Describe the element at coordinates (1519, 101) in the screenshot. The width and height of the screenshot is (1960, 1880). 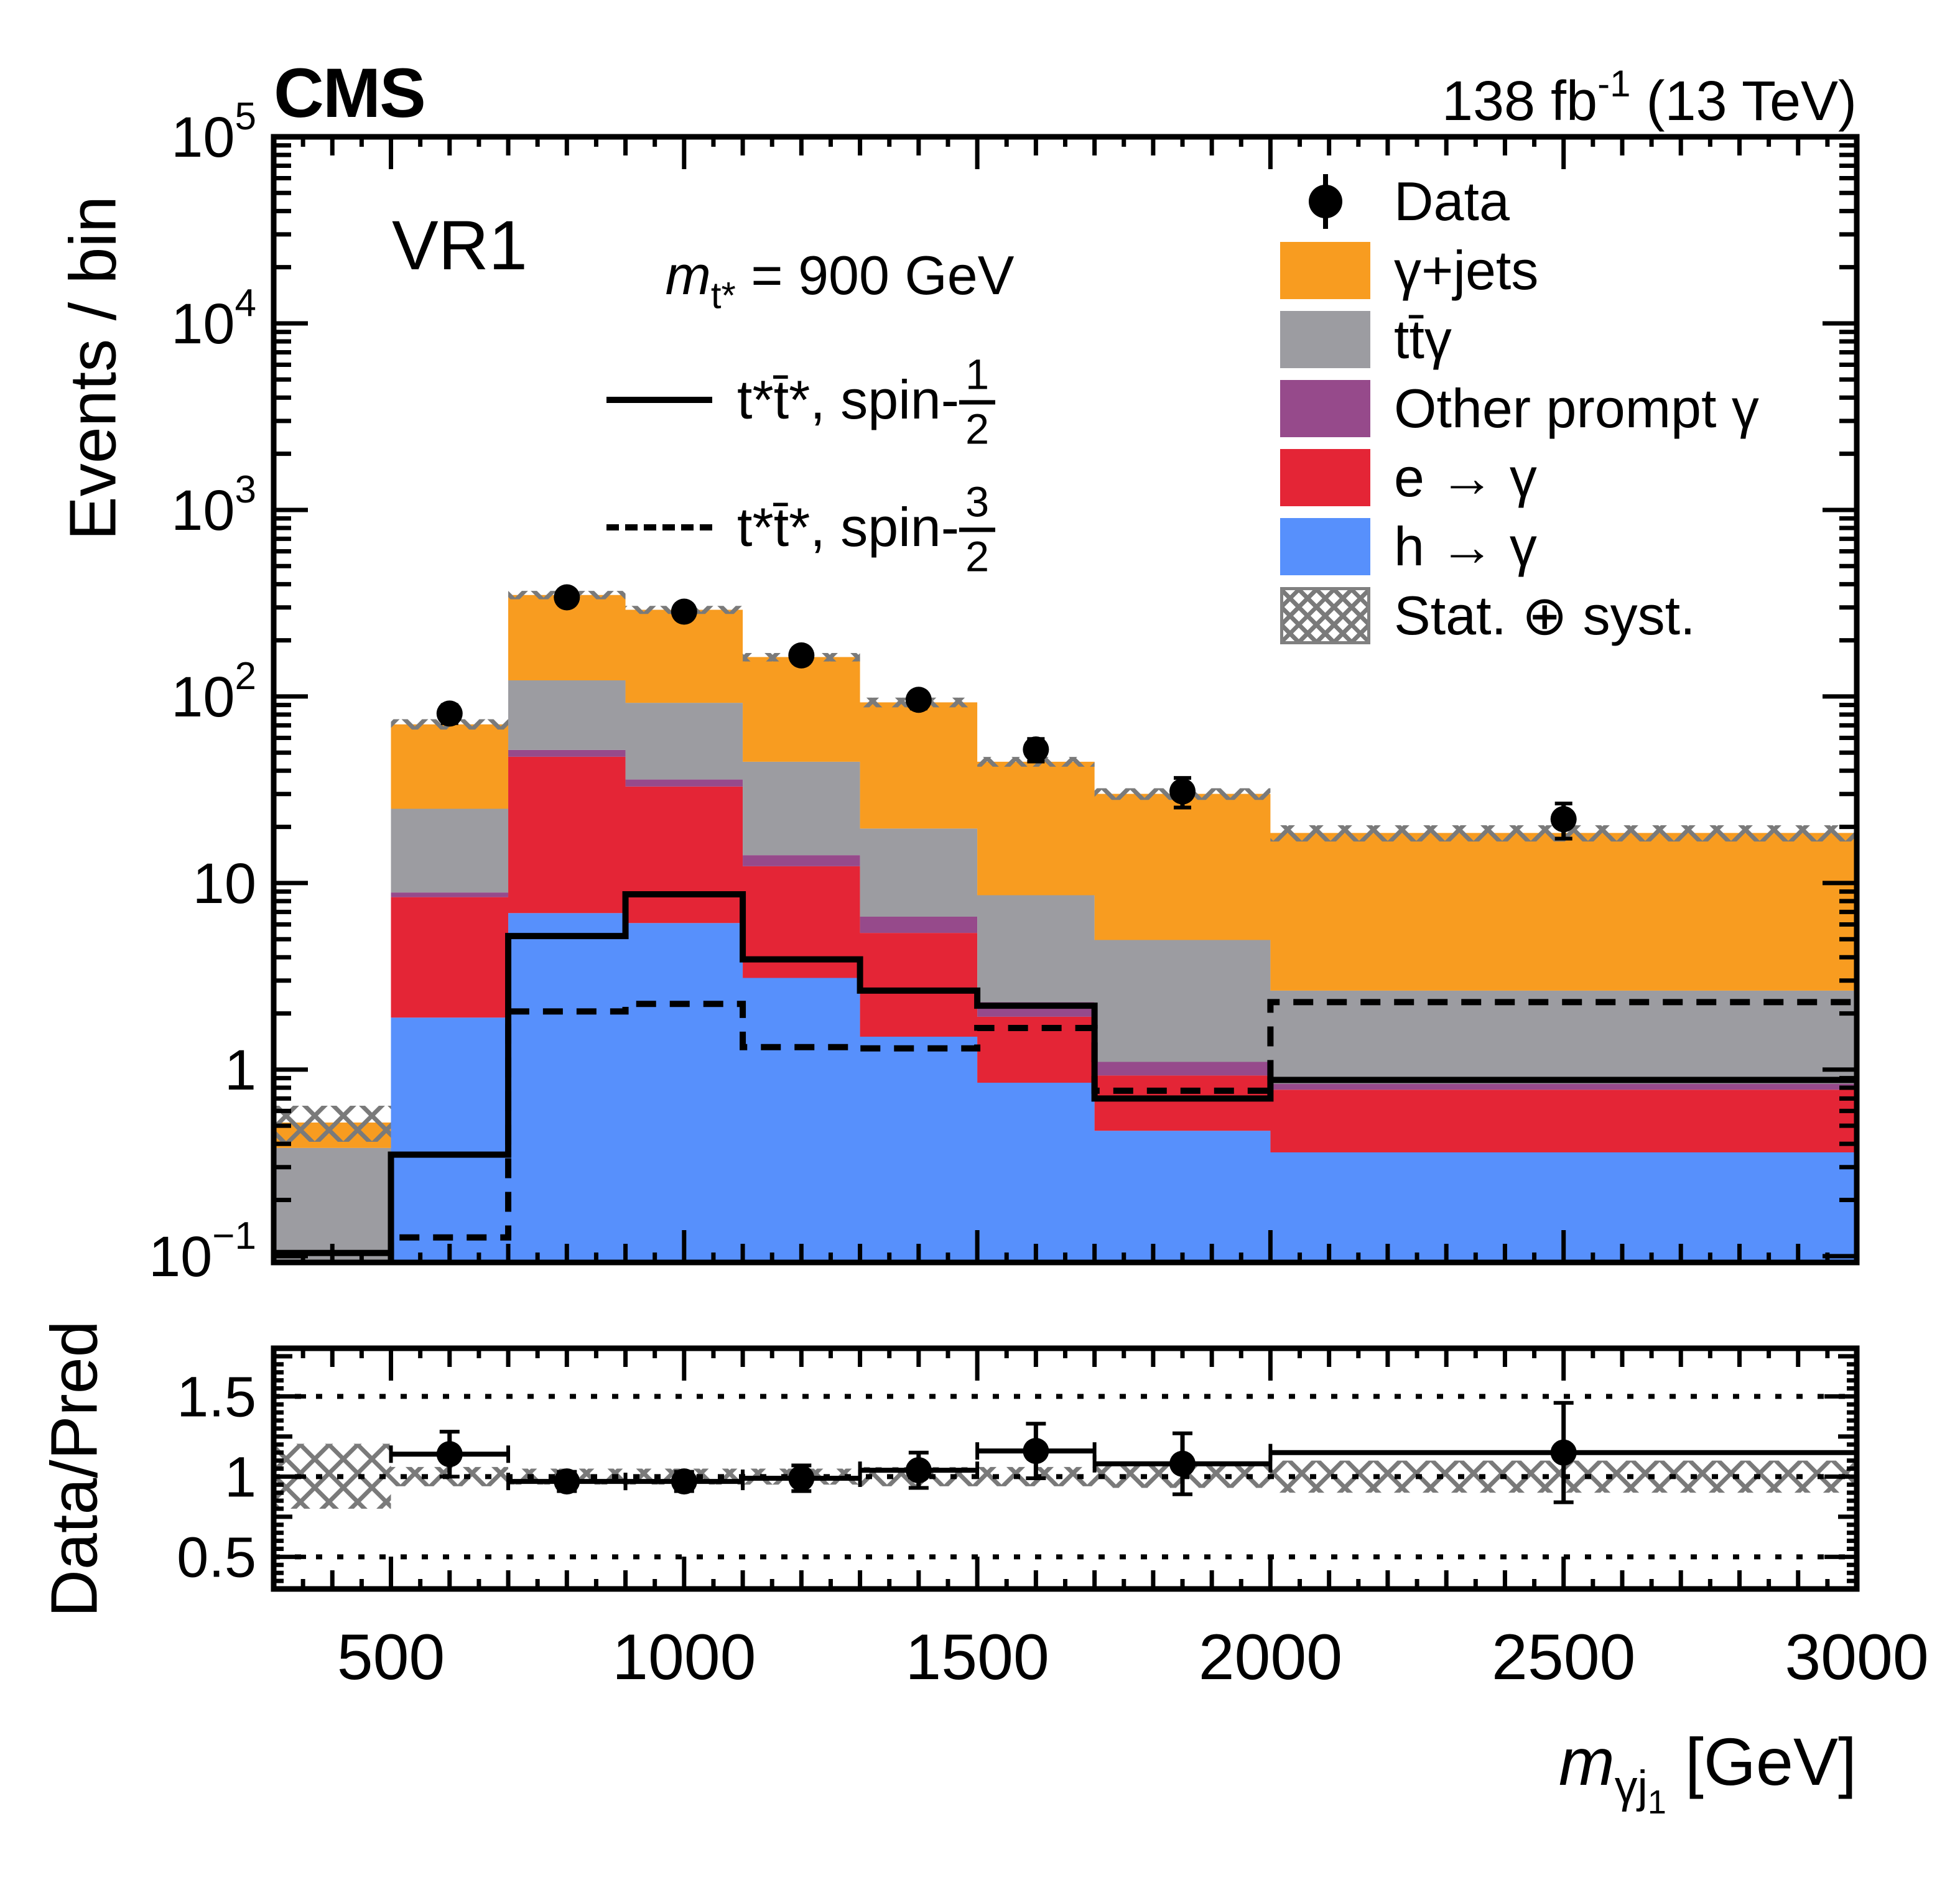
I see `lumi-text: 138 fb` at that location.